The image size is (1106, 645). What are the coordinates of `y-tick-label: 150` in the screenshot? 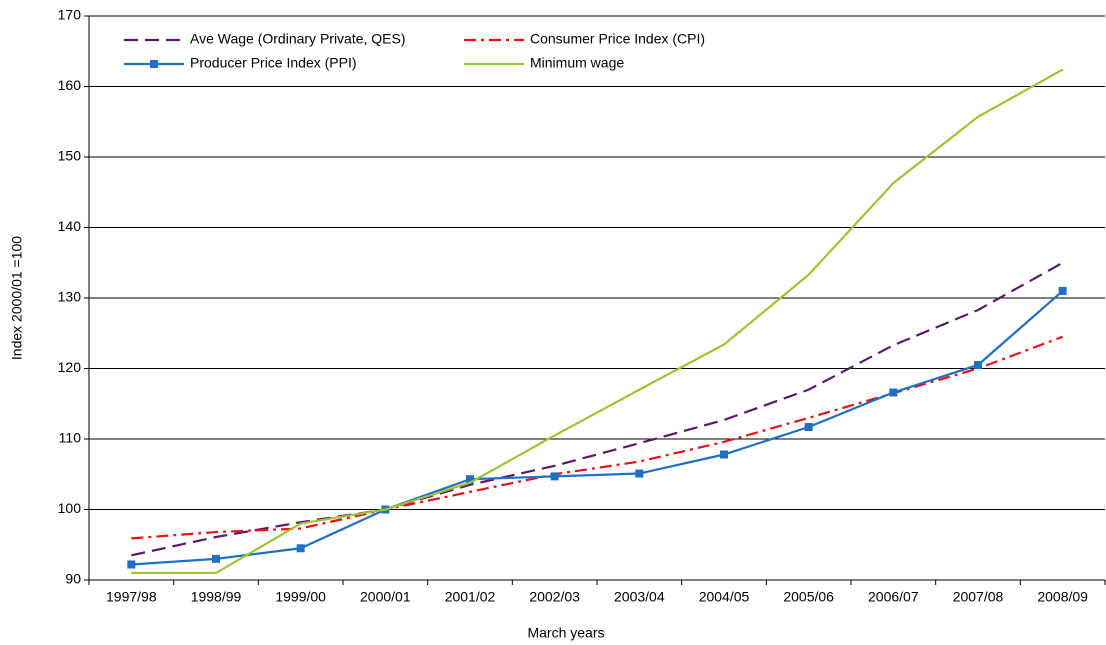 It's located at (70, 156).